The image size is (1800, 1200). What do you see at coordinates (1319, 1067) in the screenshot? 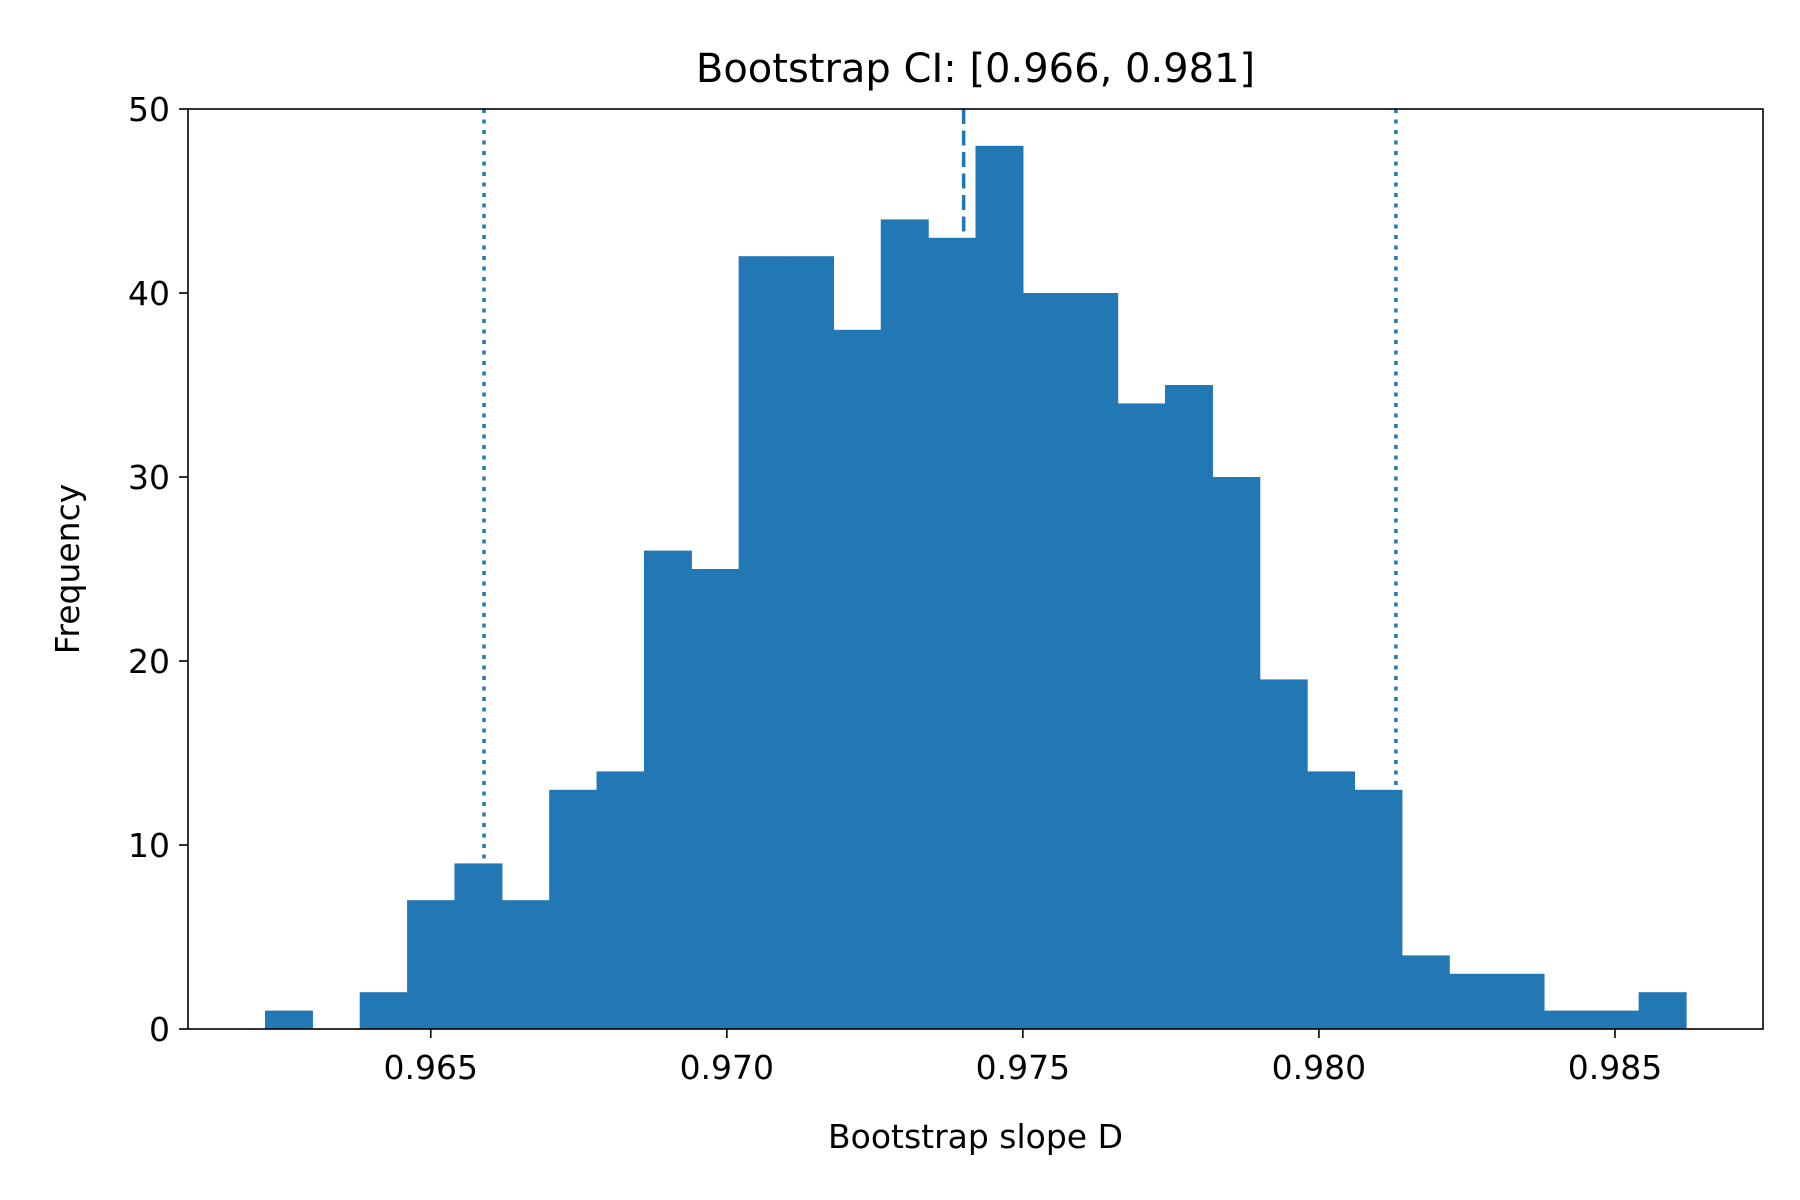
I see `x-tick-label: 0.980` at bounding box center [1319, 1067].